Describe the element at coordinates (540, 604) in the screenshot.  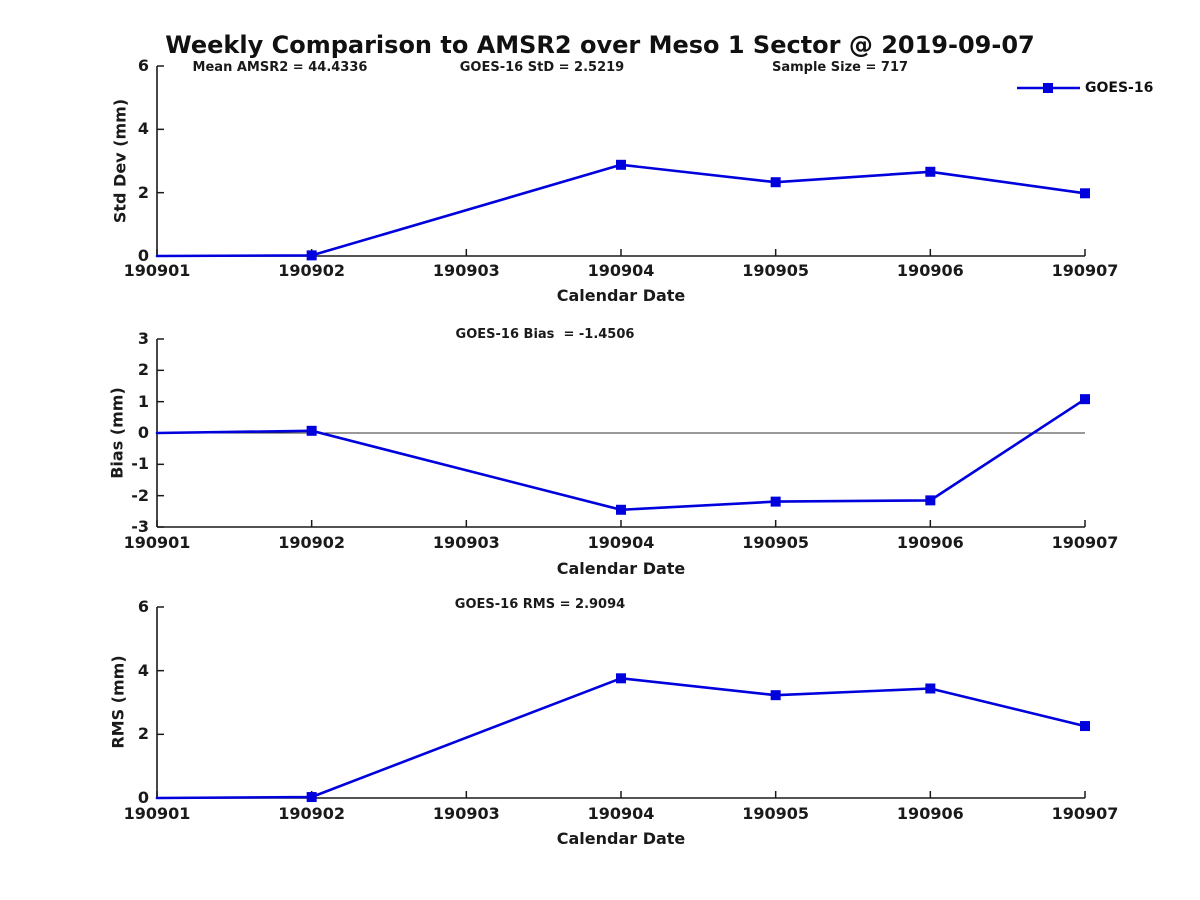
I see `annotation-goes16-rms: GOES-16 RMS = 2.9094` at that location.